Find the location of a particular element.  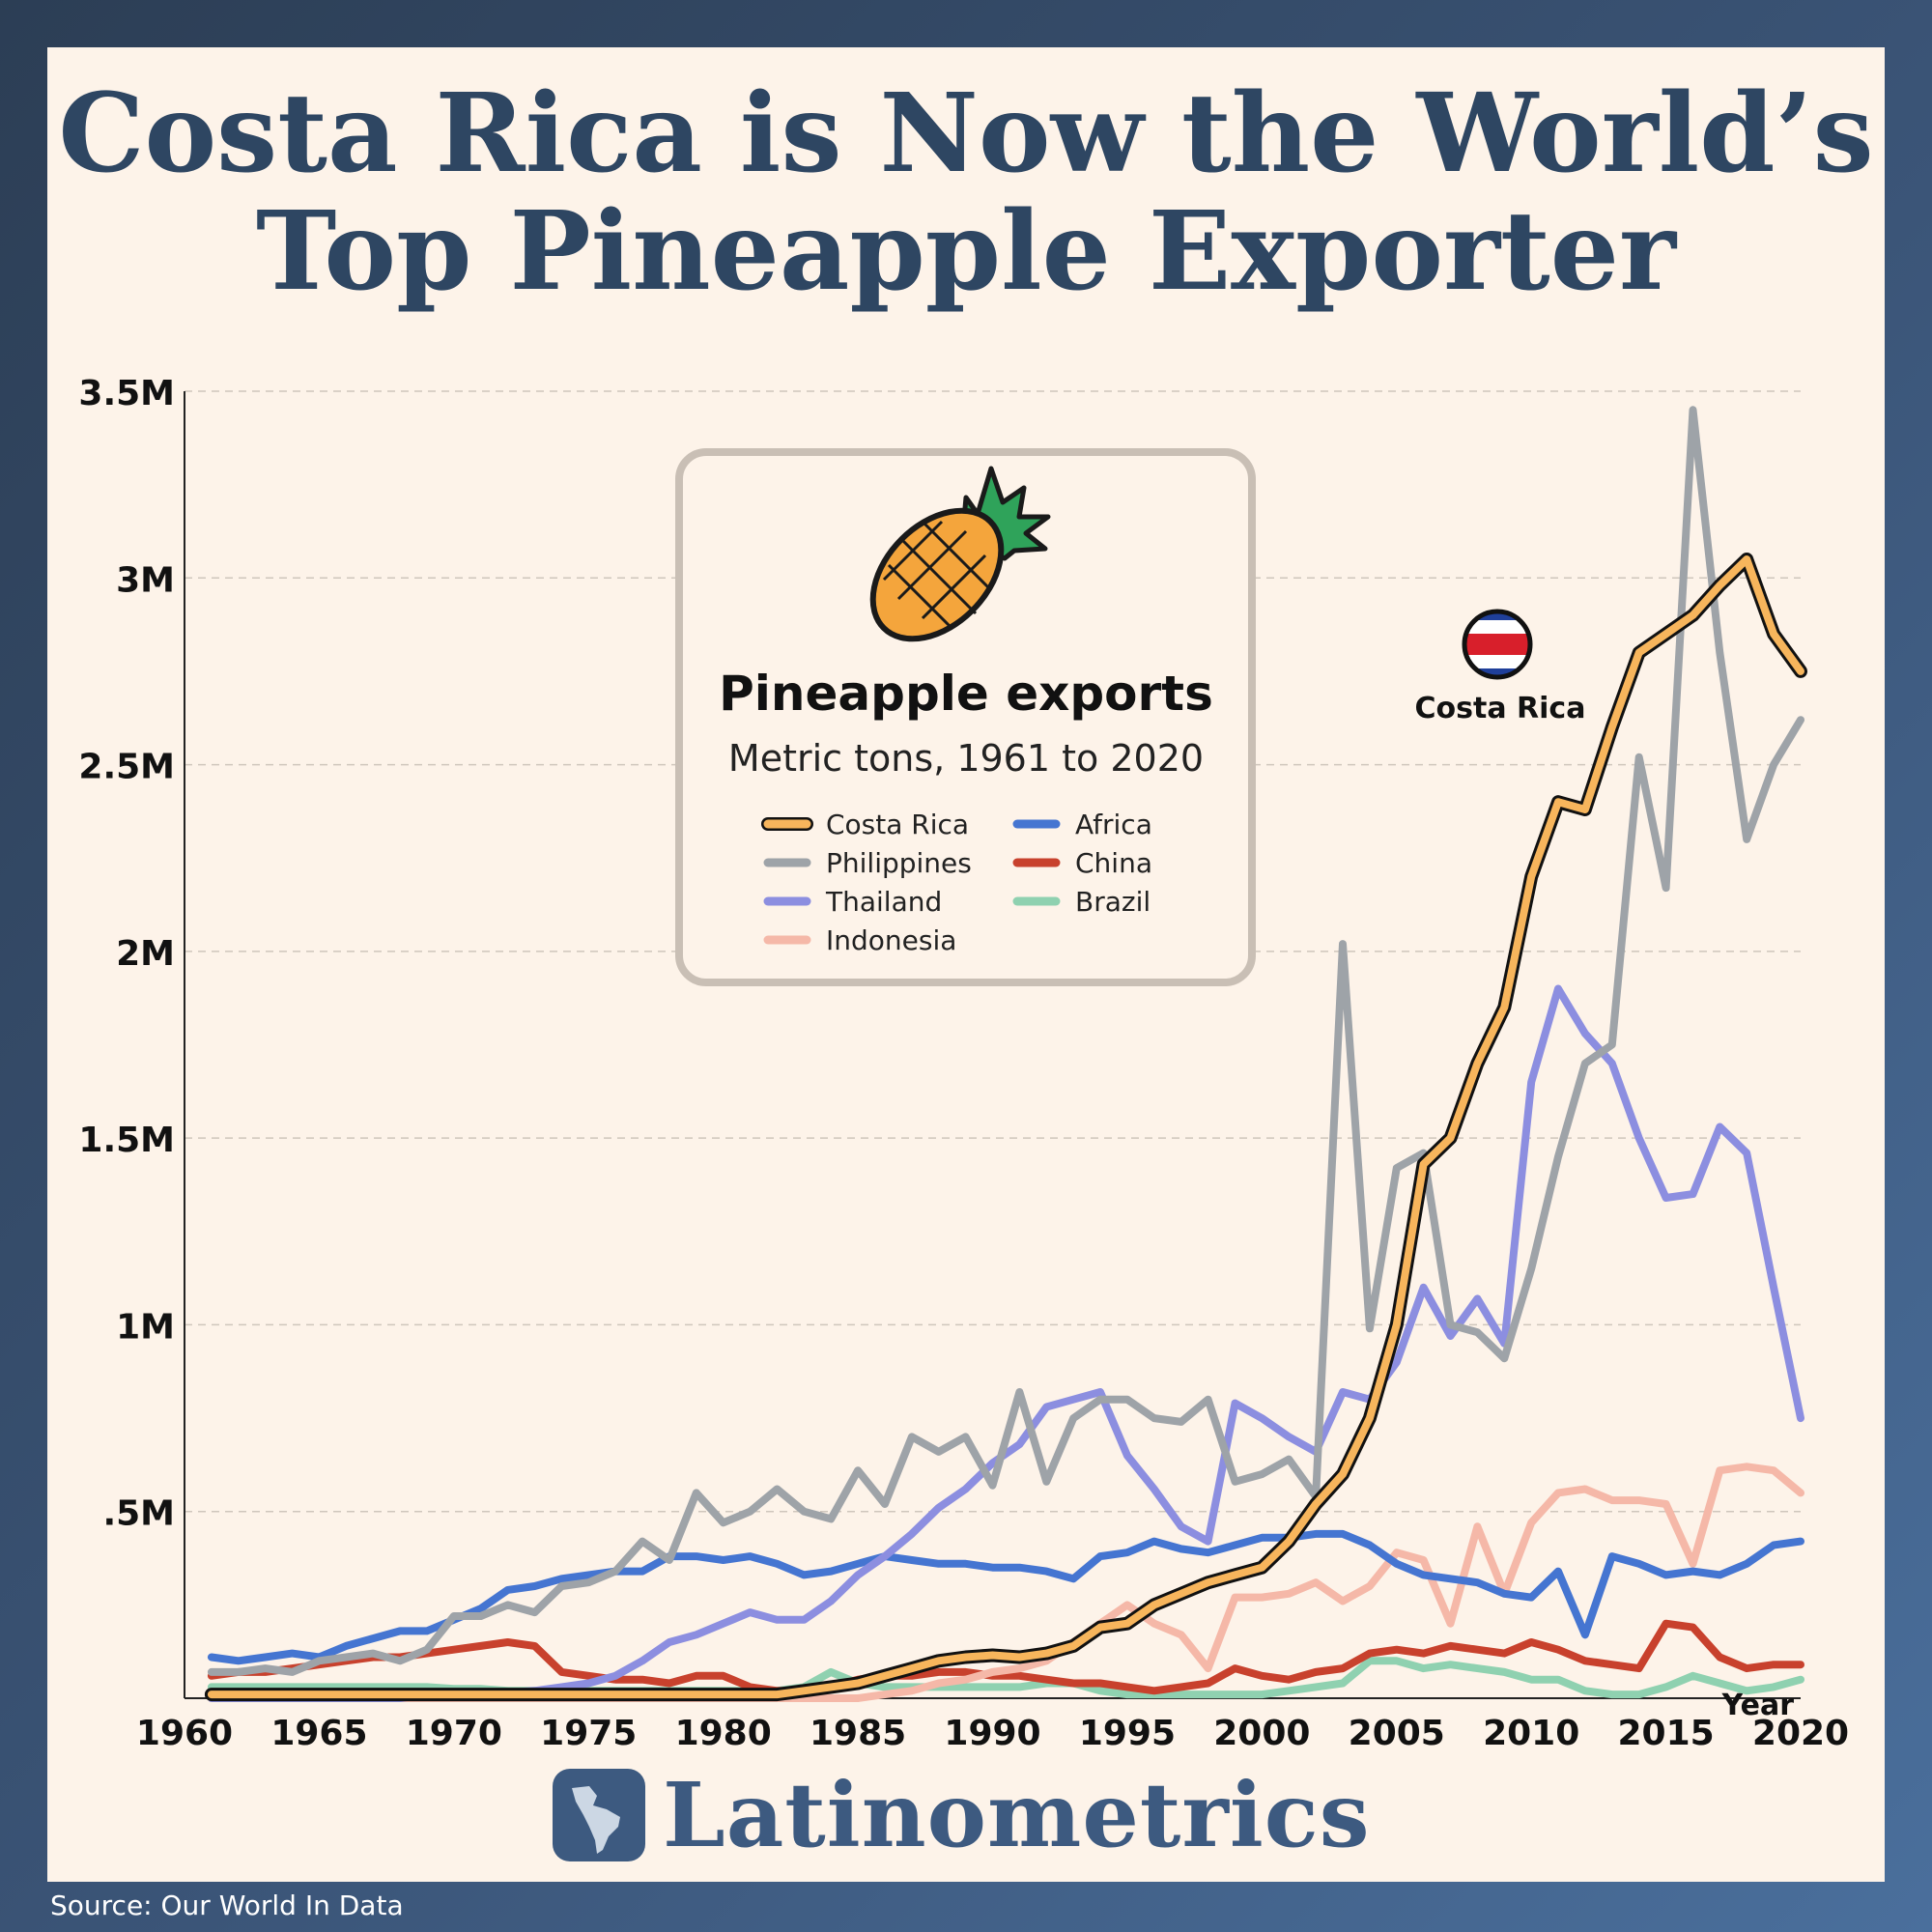

x-tick-label: 1965 is located at coordinates (318, 1733).